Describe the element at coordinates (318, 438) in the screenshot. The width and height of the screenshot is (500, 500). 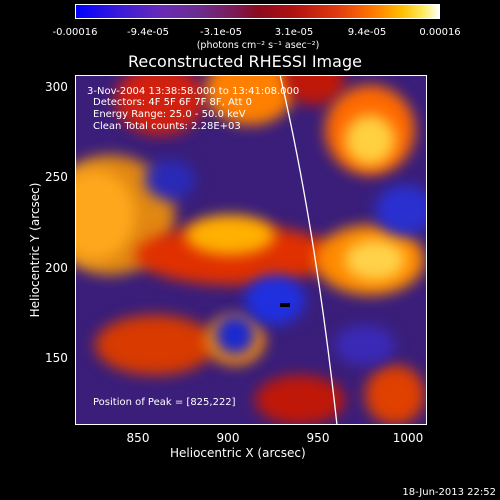
I see `x-tick-label: 950` at that location.